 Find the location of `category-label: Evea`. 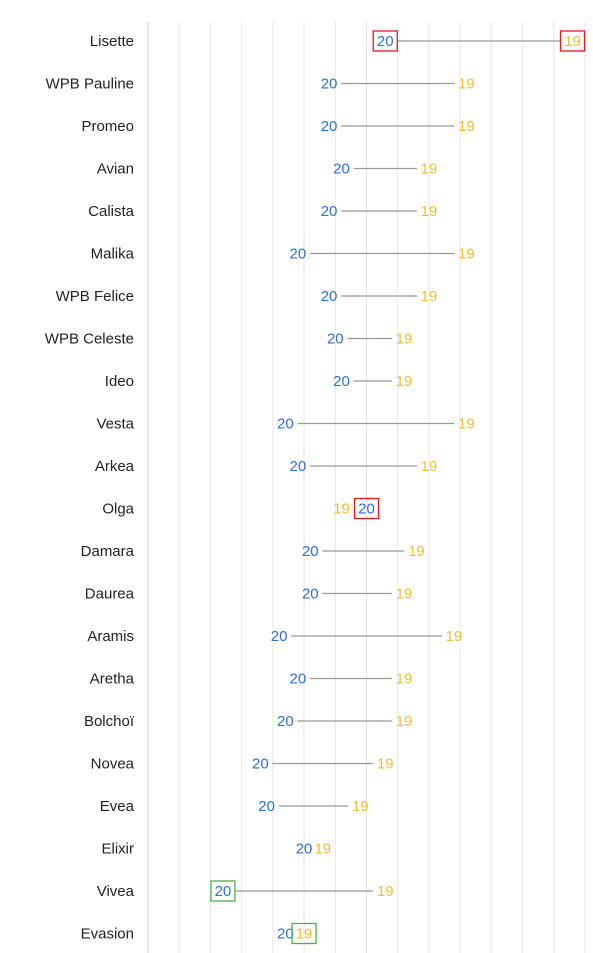

category-label: Evea is located at coordinates (117, 806).